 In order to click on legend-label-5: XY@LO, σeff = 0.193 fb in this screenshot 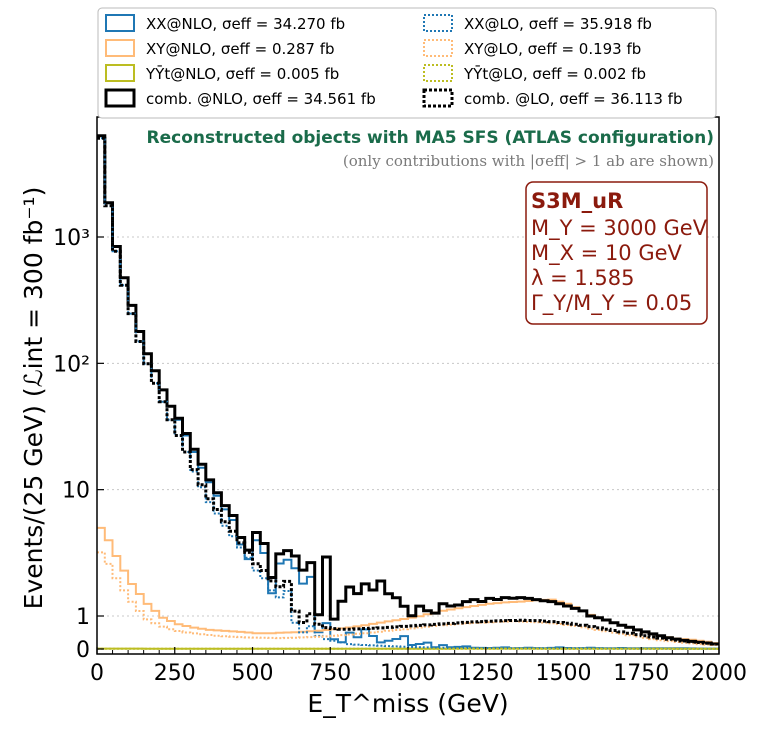, I will do `click(552, 49)`.